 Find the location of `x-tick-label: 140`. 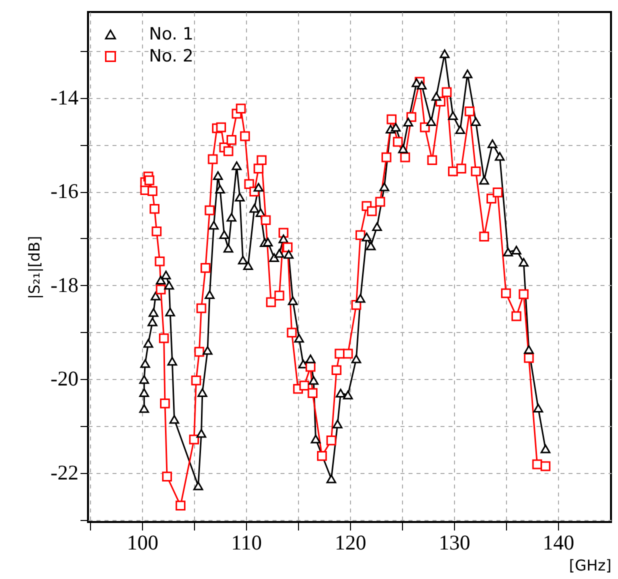

x-tick-label: 140 is located at coordinates (558, 542).